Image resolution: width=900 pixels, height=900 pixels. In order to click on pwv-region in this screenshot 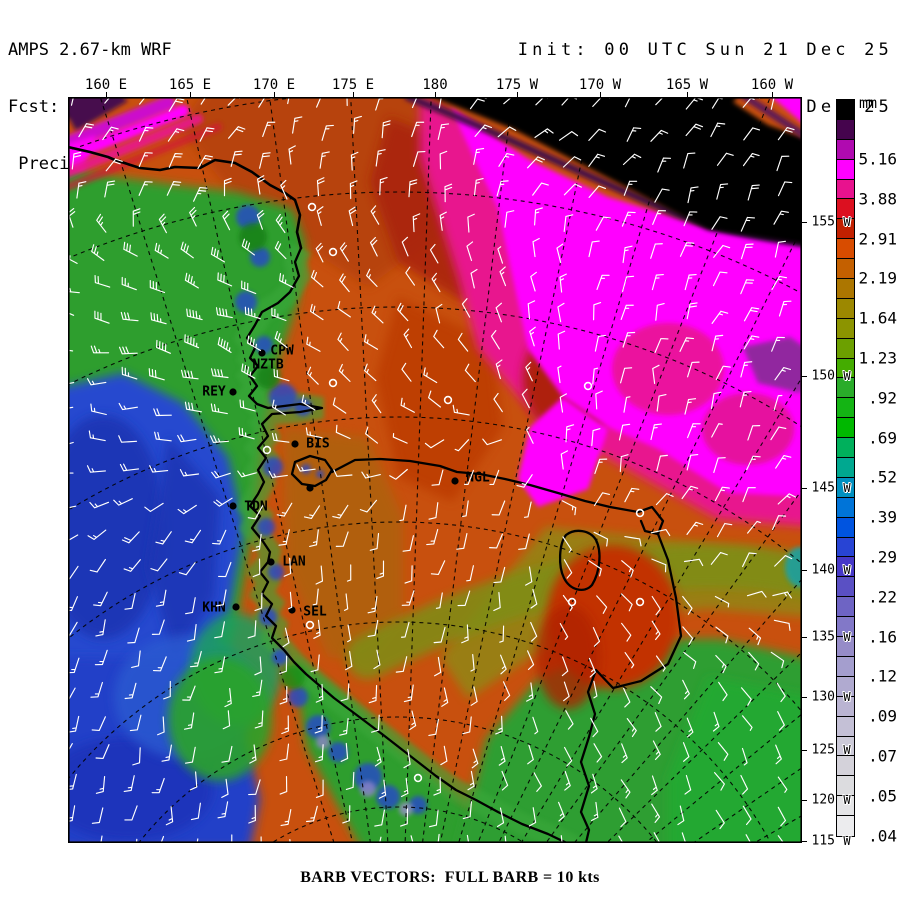, I will do `click(220, 719)`.